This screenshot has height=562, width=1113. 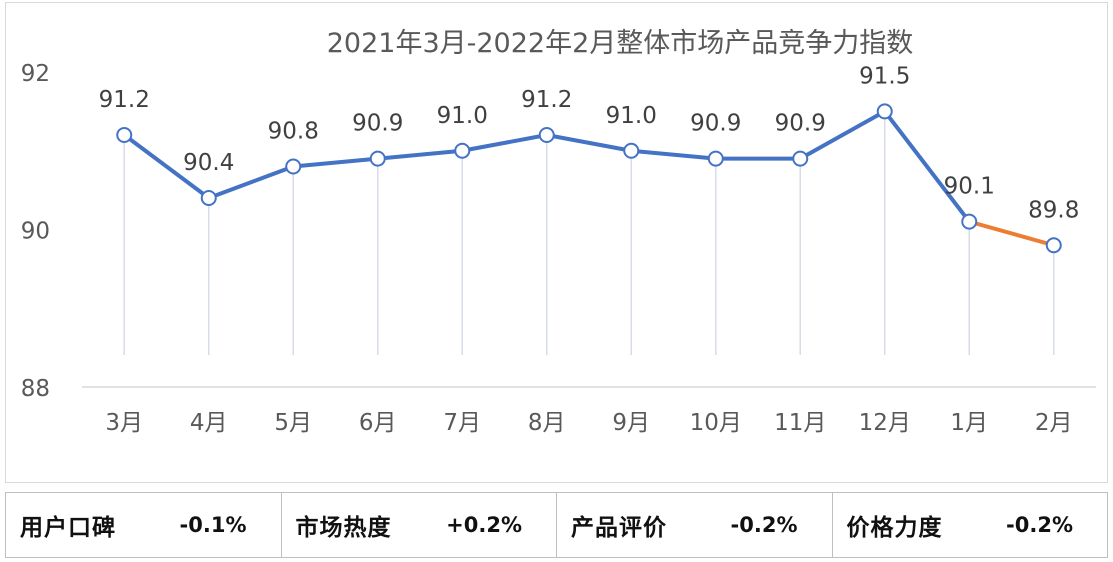 I want to click on x-tick-label: 9月, so click(x=631, y=423).